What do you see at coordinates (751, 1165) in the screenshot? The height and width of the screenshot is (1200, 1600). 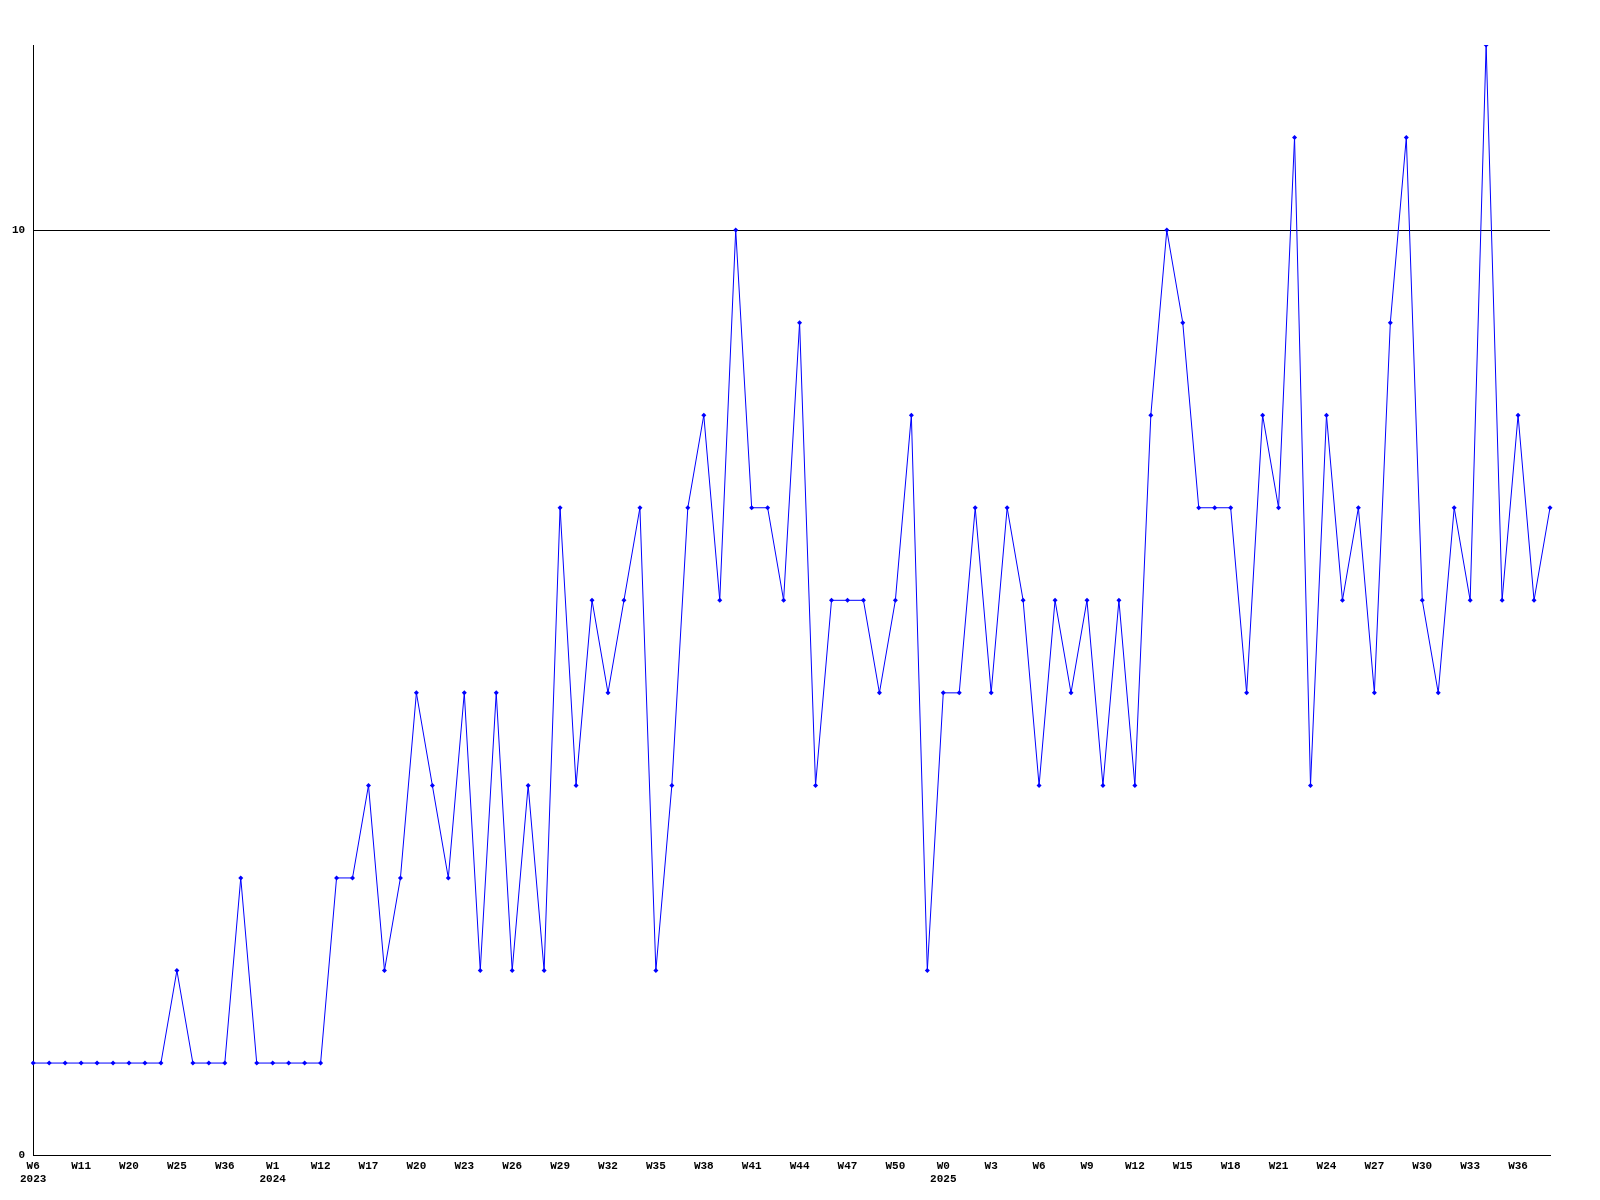 I see `x-tick-label: W41` at bounding box center [751, 1165].